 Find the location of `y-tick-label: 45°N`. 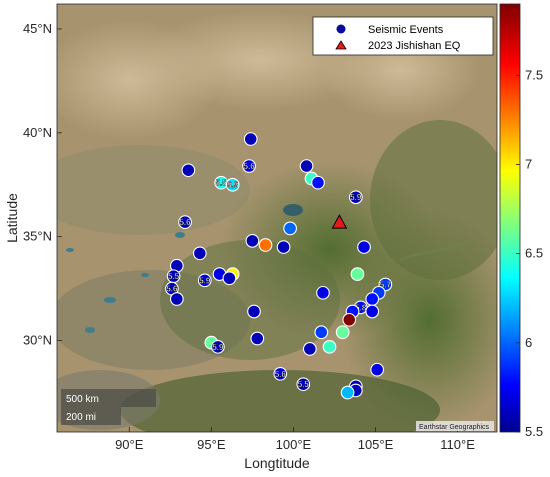

y-tick-label: 45°N is located at coordinates (37, 28).